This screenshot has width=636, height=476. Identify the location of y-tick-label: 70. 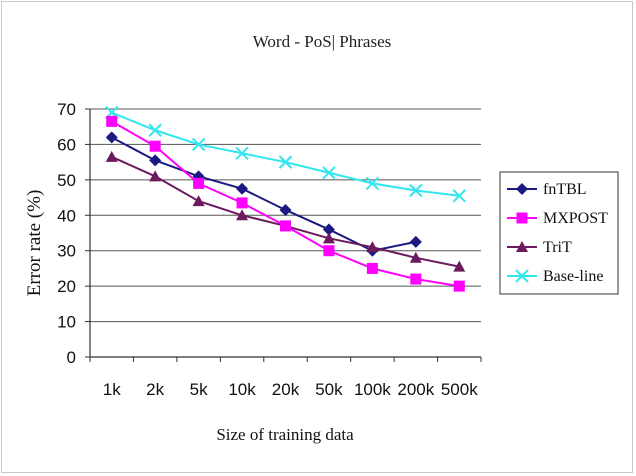
(66, 109).